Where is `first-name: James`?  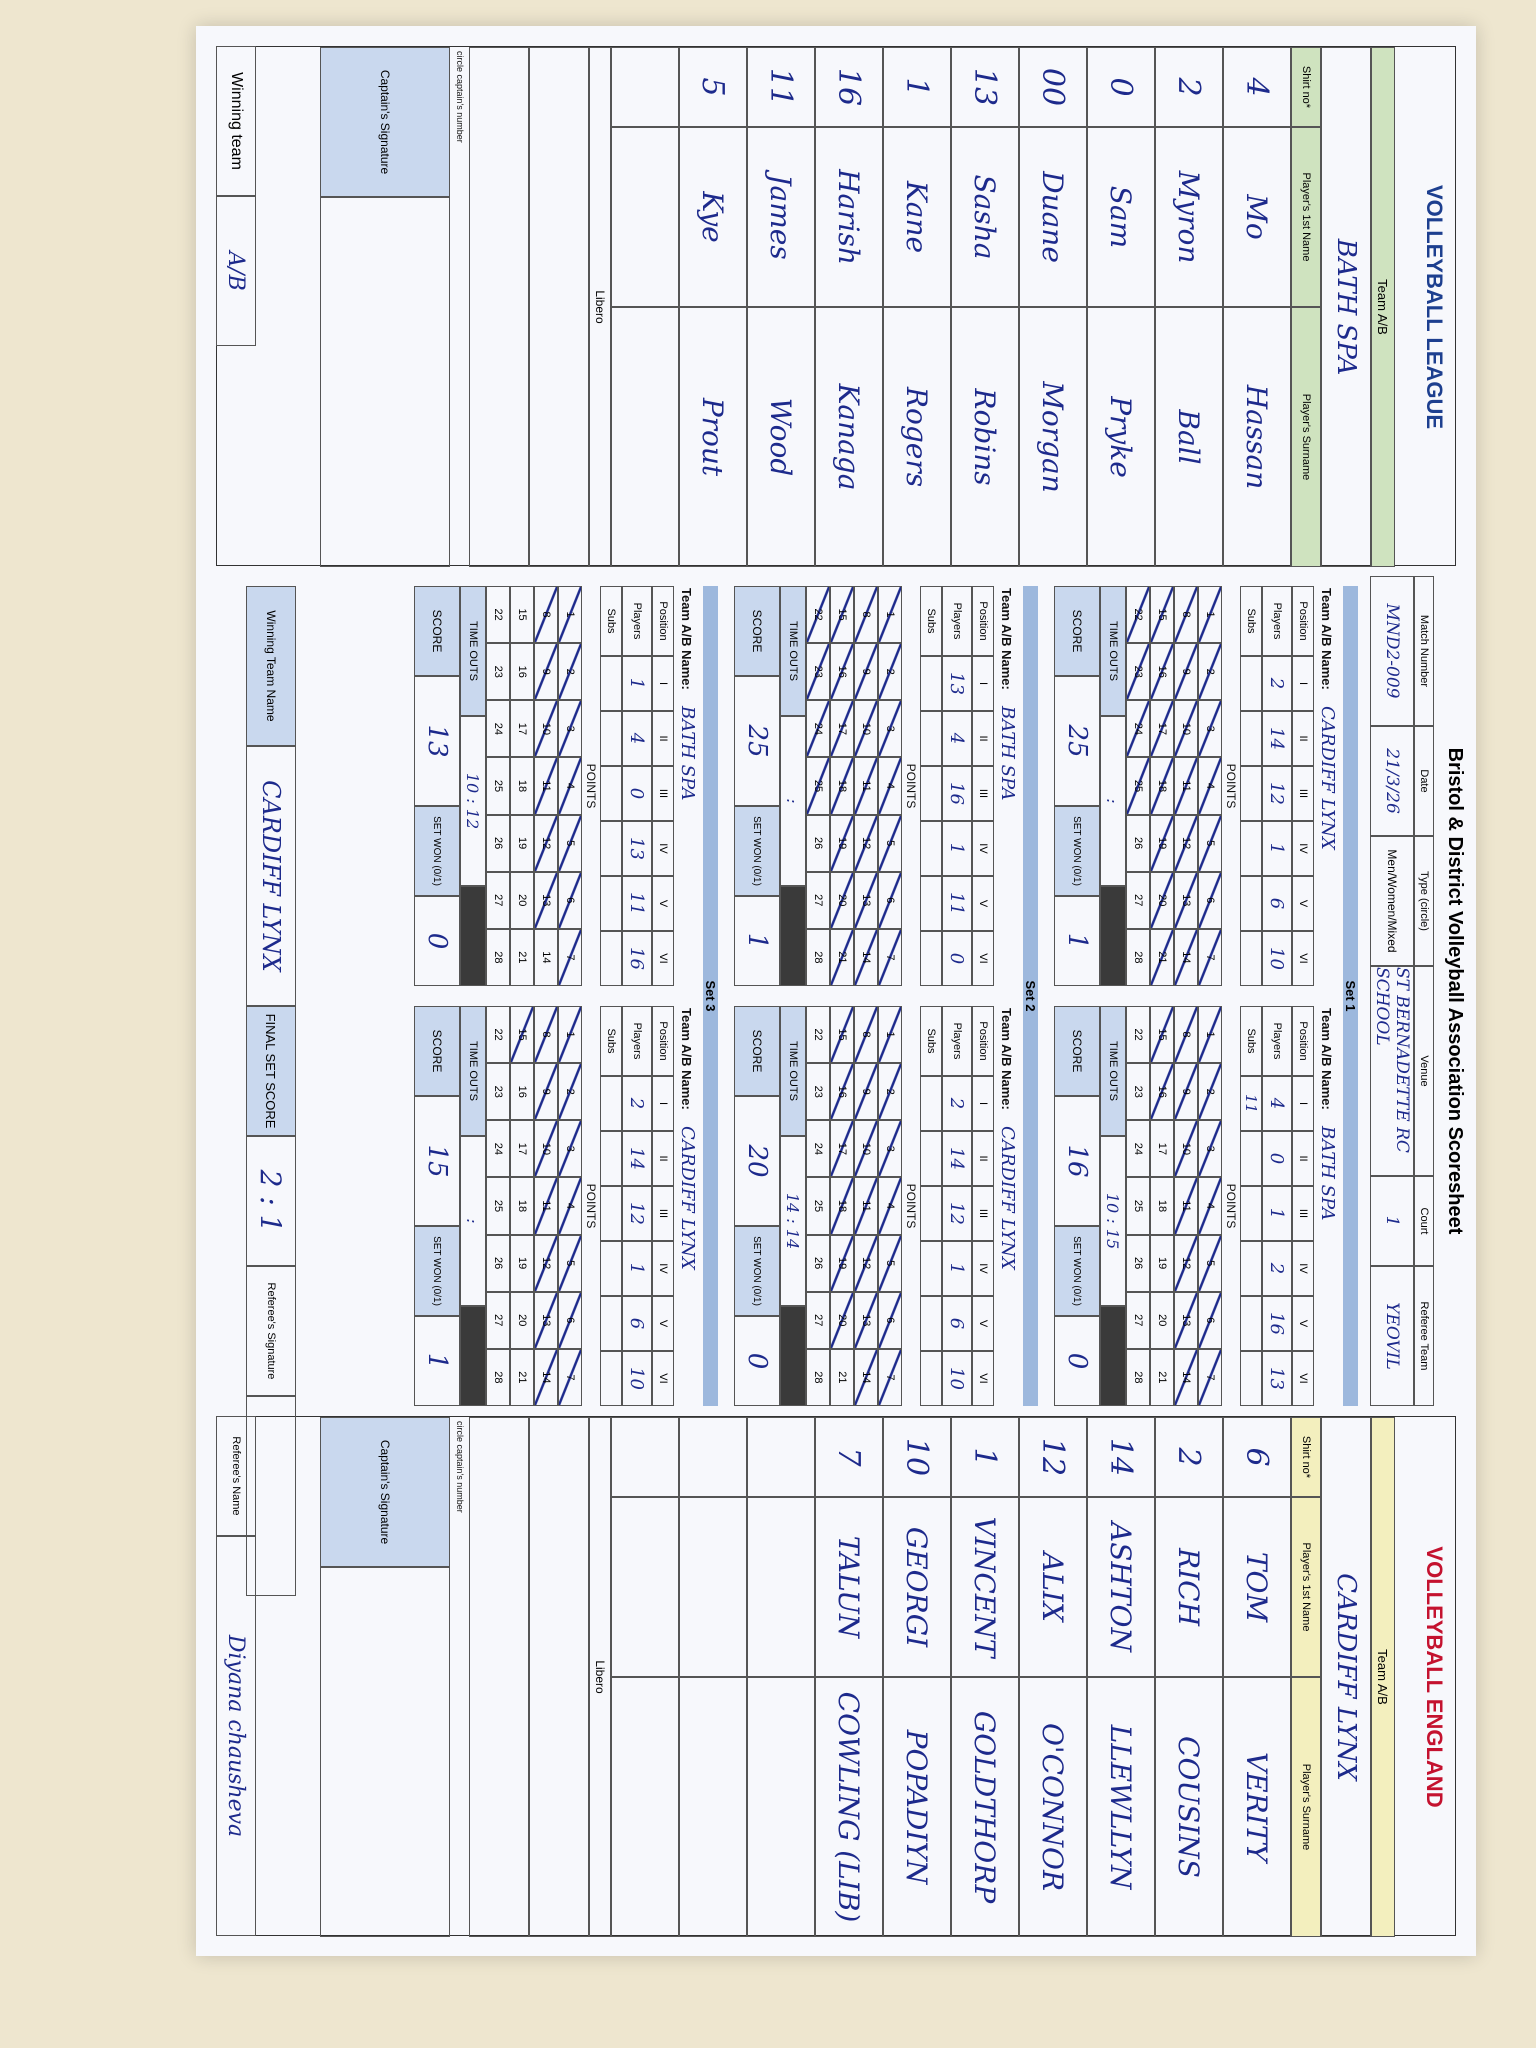
first-name: James is located at coordinates (781, 217).